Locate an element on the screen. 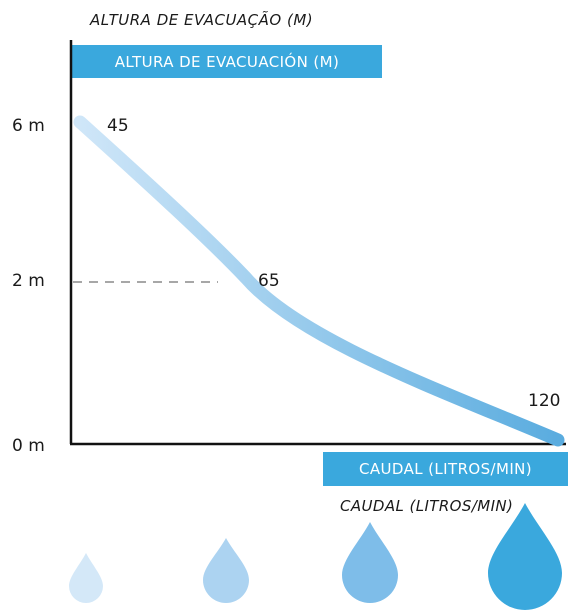  y-ticks: 6 m 2 m 0 m is located at coordinates (28, 286).